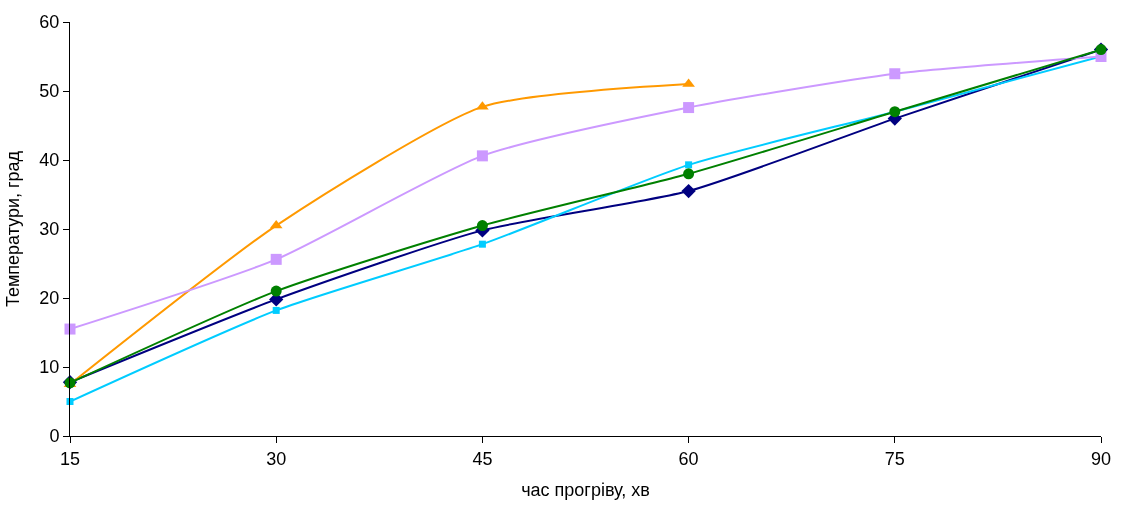 The height and width of the screenshot is (508, 1123). I want to click on x-tick-label: 75, so click(894, 458).